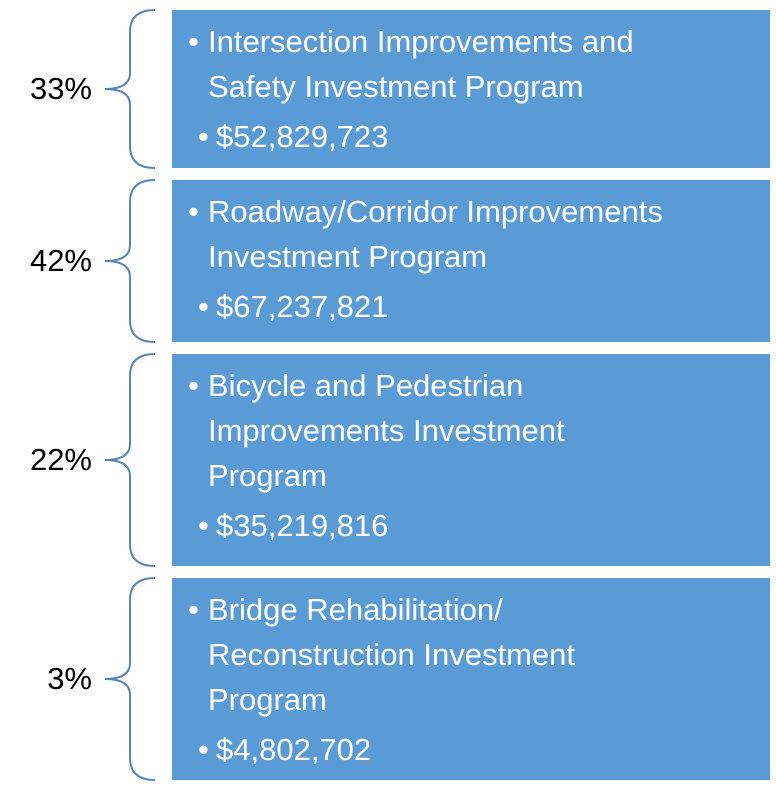 The width and height of the screenshot is (776, 786). What do you see at coordinates (60, 260) in the screenshot?
I see `percent-label: 42%` at bounding box center [60, 260].